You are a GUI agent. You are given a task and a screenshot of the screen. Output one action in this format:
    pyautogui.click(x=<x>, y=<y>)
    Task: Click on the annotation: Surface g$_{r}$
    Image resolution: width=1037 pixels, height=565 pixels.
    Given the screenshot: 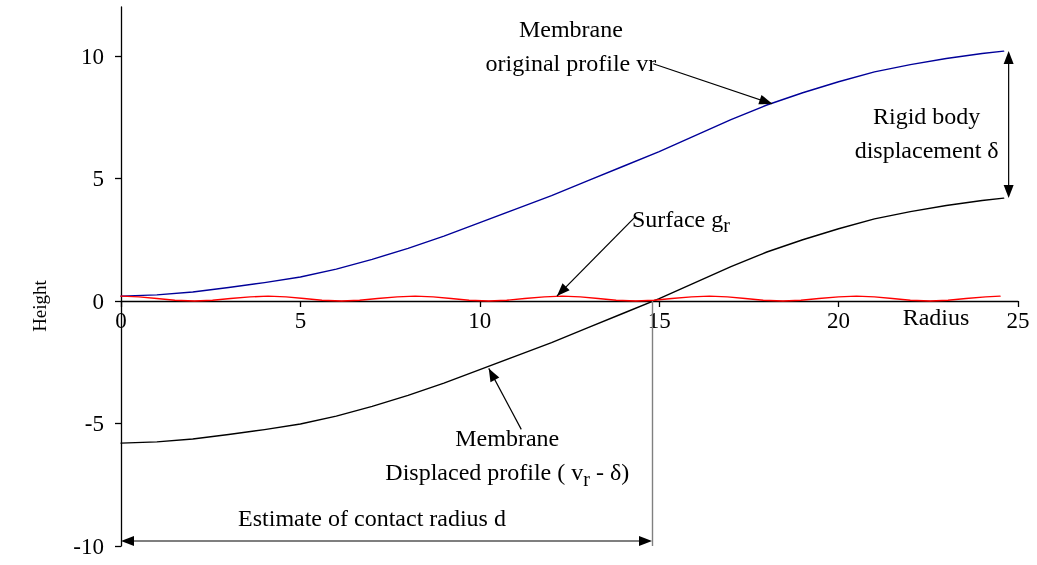 What is the action you would take?
    pyautogui.click(x=680, y=221)
    